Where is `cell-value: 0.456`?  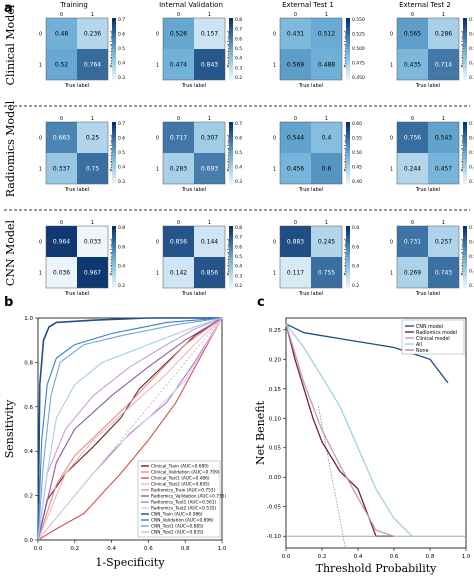
cell-value: 0.456 is located at coordinates (295, 169).